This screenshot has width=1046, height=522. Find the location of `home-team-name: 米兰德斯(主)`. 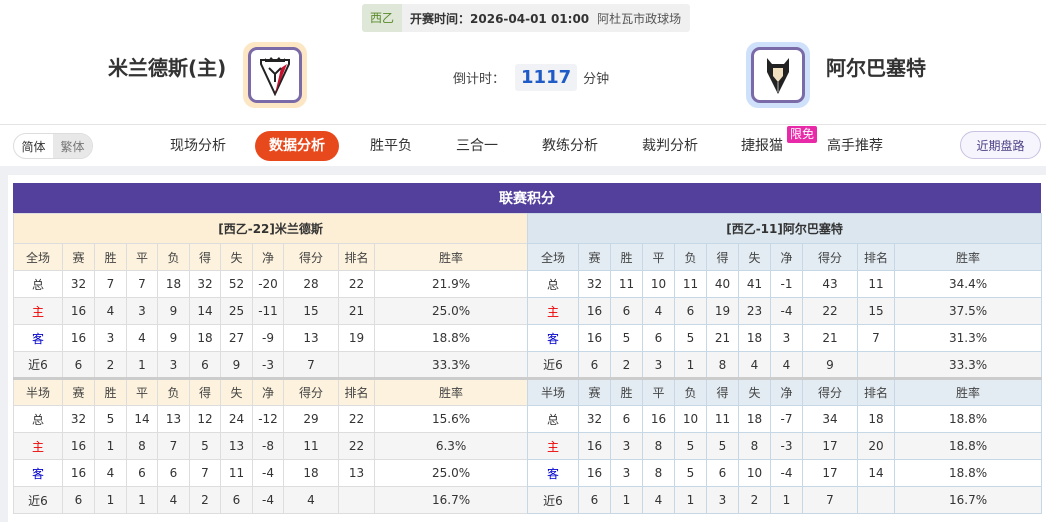

home-team-name: 米兰德斯(主) is located at coordinates (167, 68).